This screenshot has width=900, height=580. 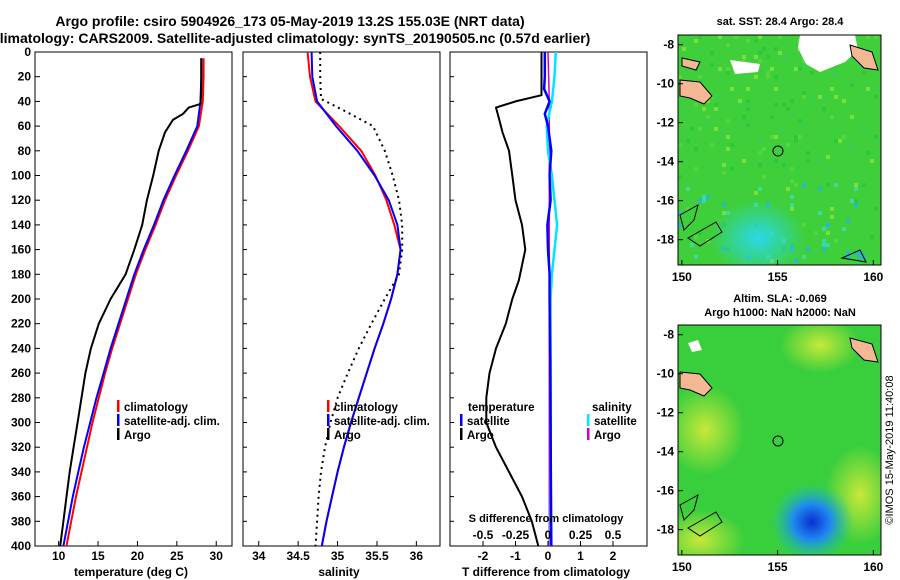 I want to click on salinity-lines, so click(x=355, y=299).